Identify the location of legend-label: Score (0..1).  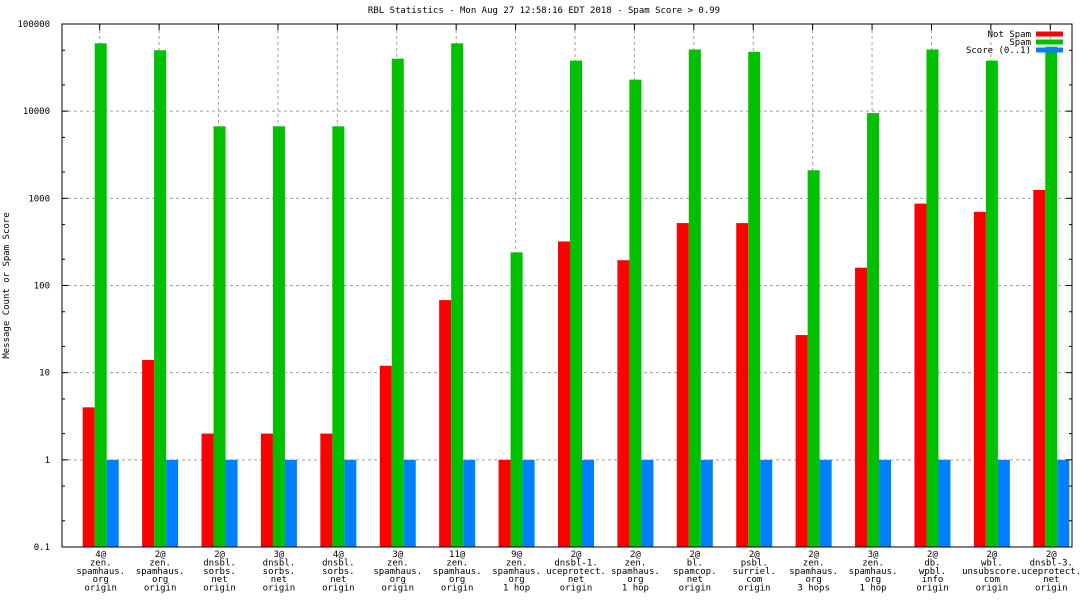
(998, 51).